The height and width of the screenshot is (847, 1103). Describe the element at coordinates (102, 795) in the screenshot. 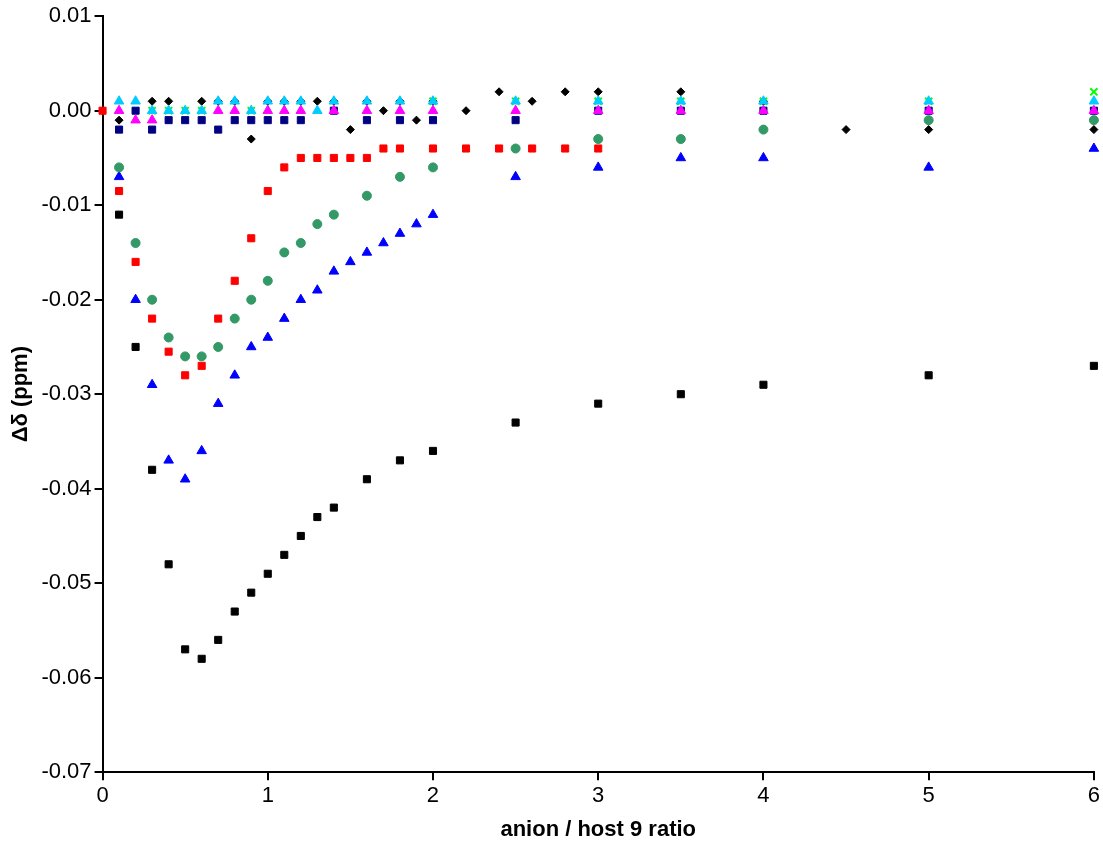

I see `x-tick-label: 0` at that location.